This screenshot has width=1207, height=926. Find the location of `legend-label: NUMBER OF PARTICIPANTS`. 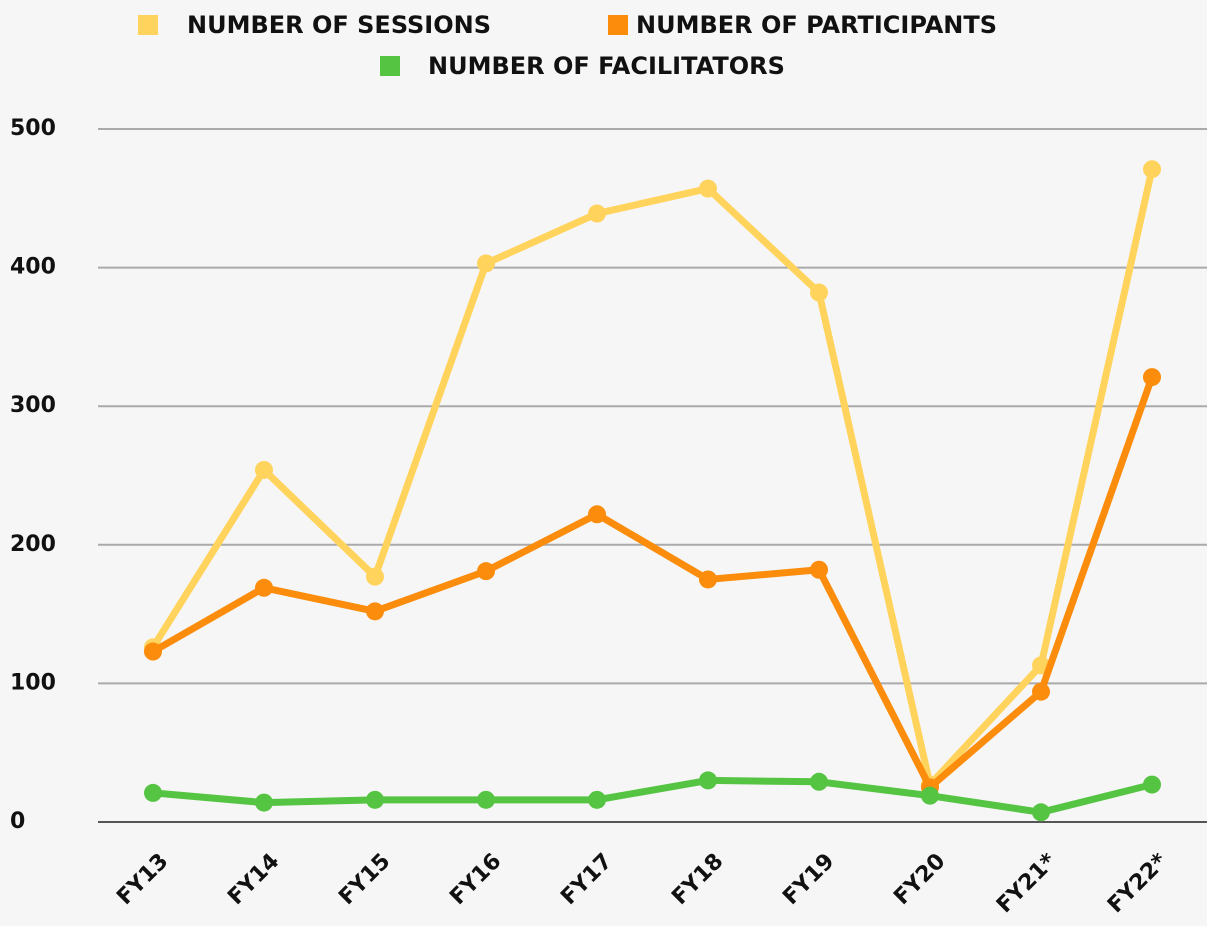

legend-label: NUMBER OF PARTICIPANTS is located at coordinates (816, 25).